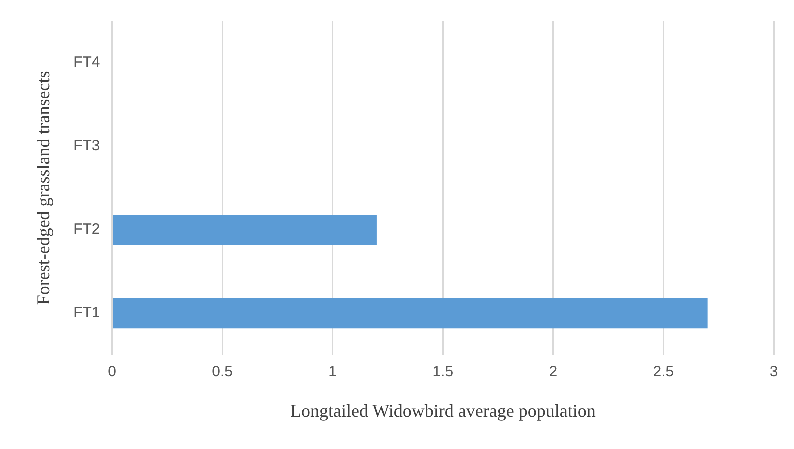 This screenshot has height=449, width=794. Describe the element at coordinates (222, 372) in the screenshot. I see `x-tick-label: 0.5` at that location.